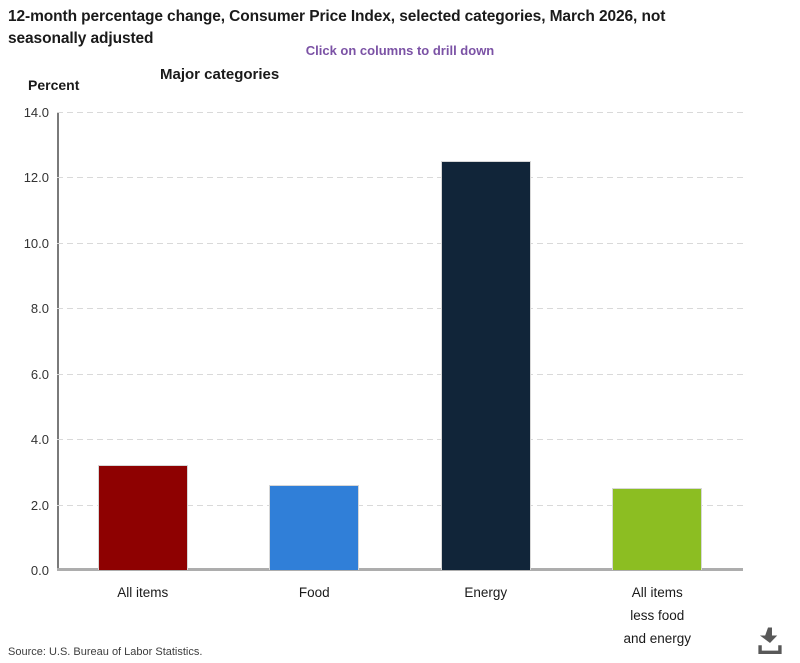  Describe the element at coordinates (39, 440) in the screenshot. I see `y-tick-label: 4.0` at that location.